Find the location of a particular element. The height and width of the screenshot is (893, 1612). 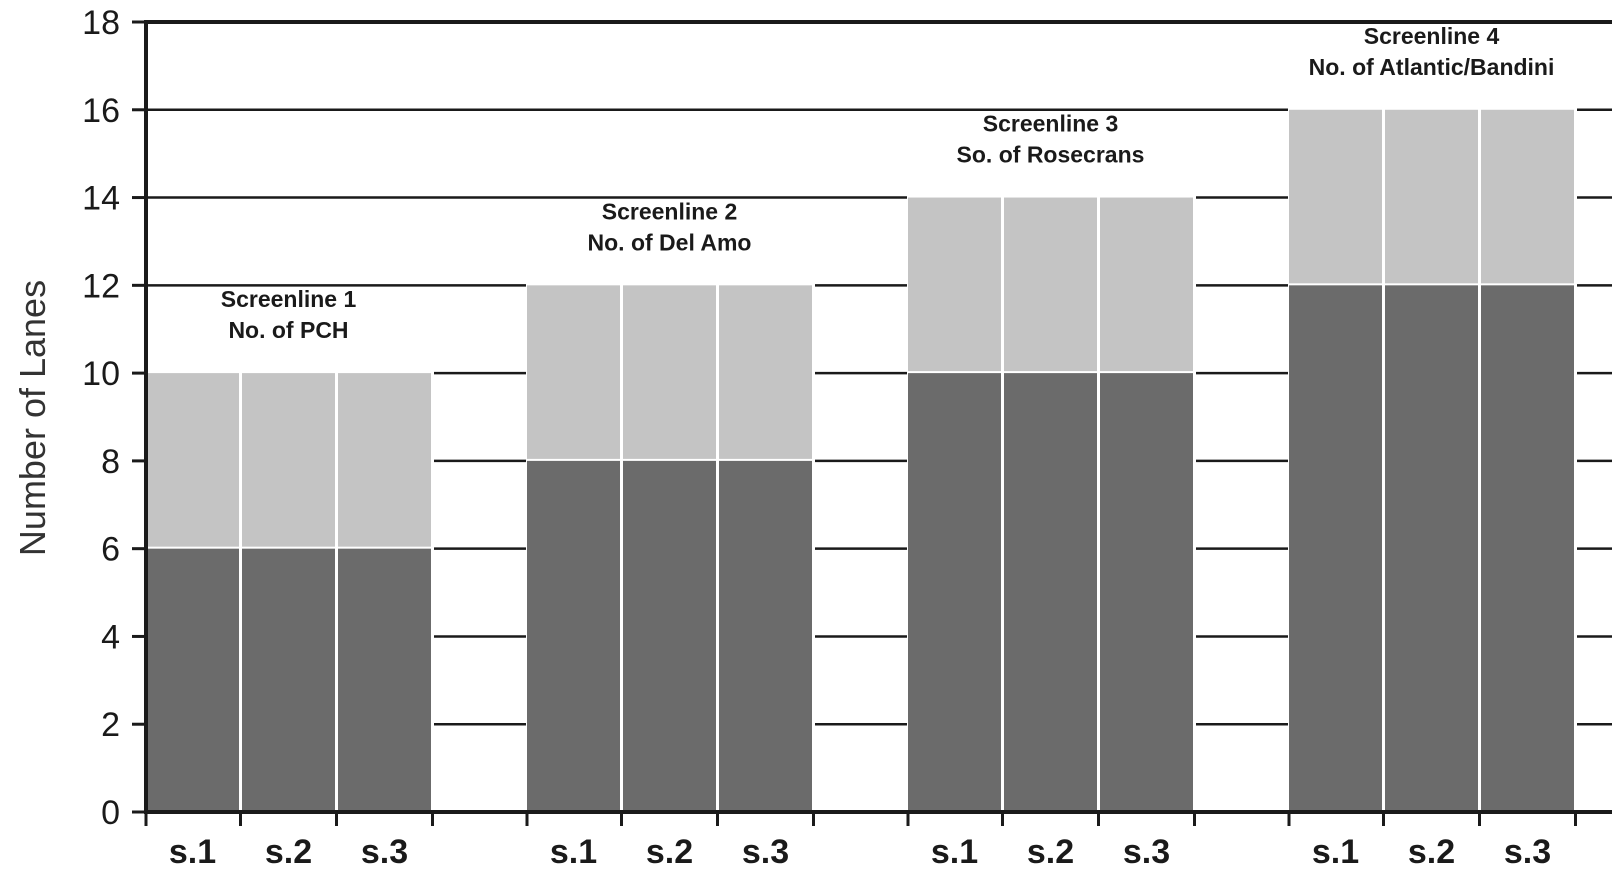

bar-upper-g4-s.3 is located at coordinates (1527, 196).